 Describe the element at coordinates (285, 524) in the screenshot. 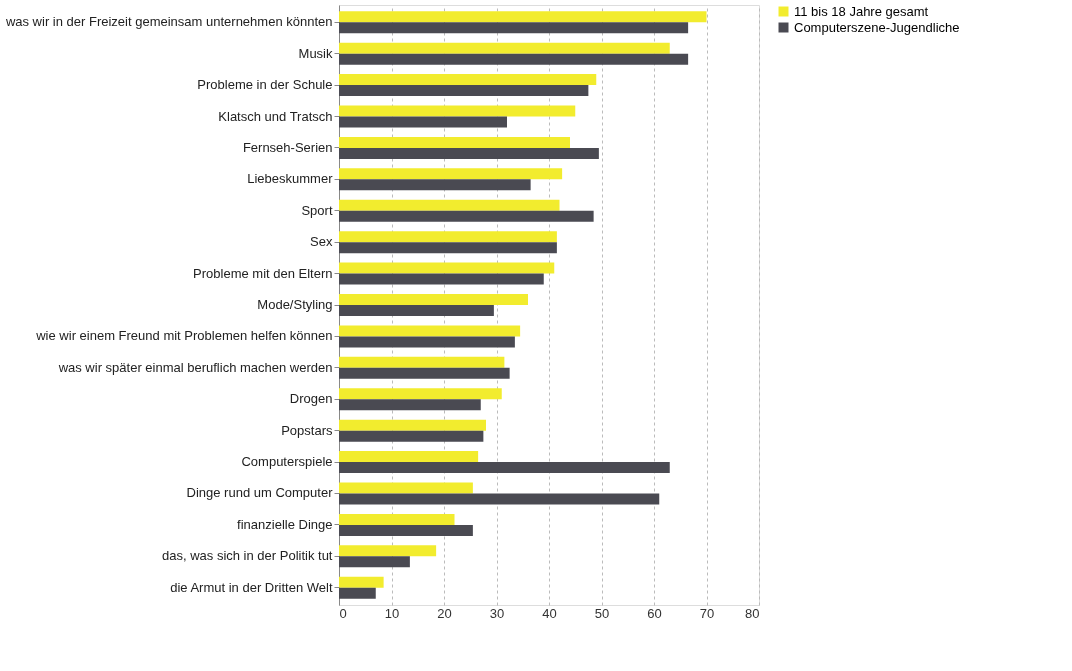

I see `y-tick-label: finanzielle Dinge` at that location.